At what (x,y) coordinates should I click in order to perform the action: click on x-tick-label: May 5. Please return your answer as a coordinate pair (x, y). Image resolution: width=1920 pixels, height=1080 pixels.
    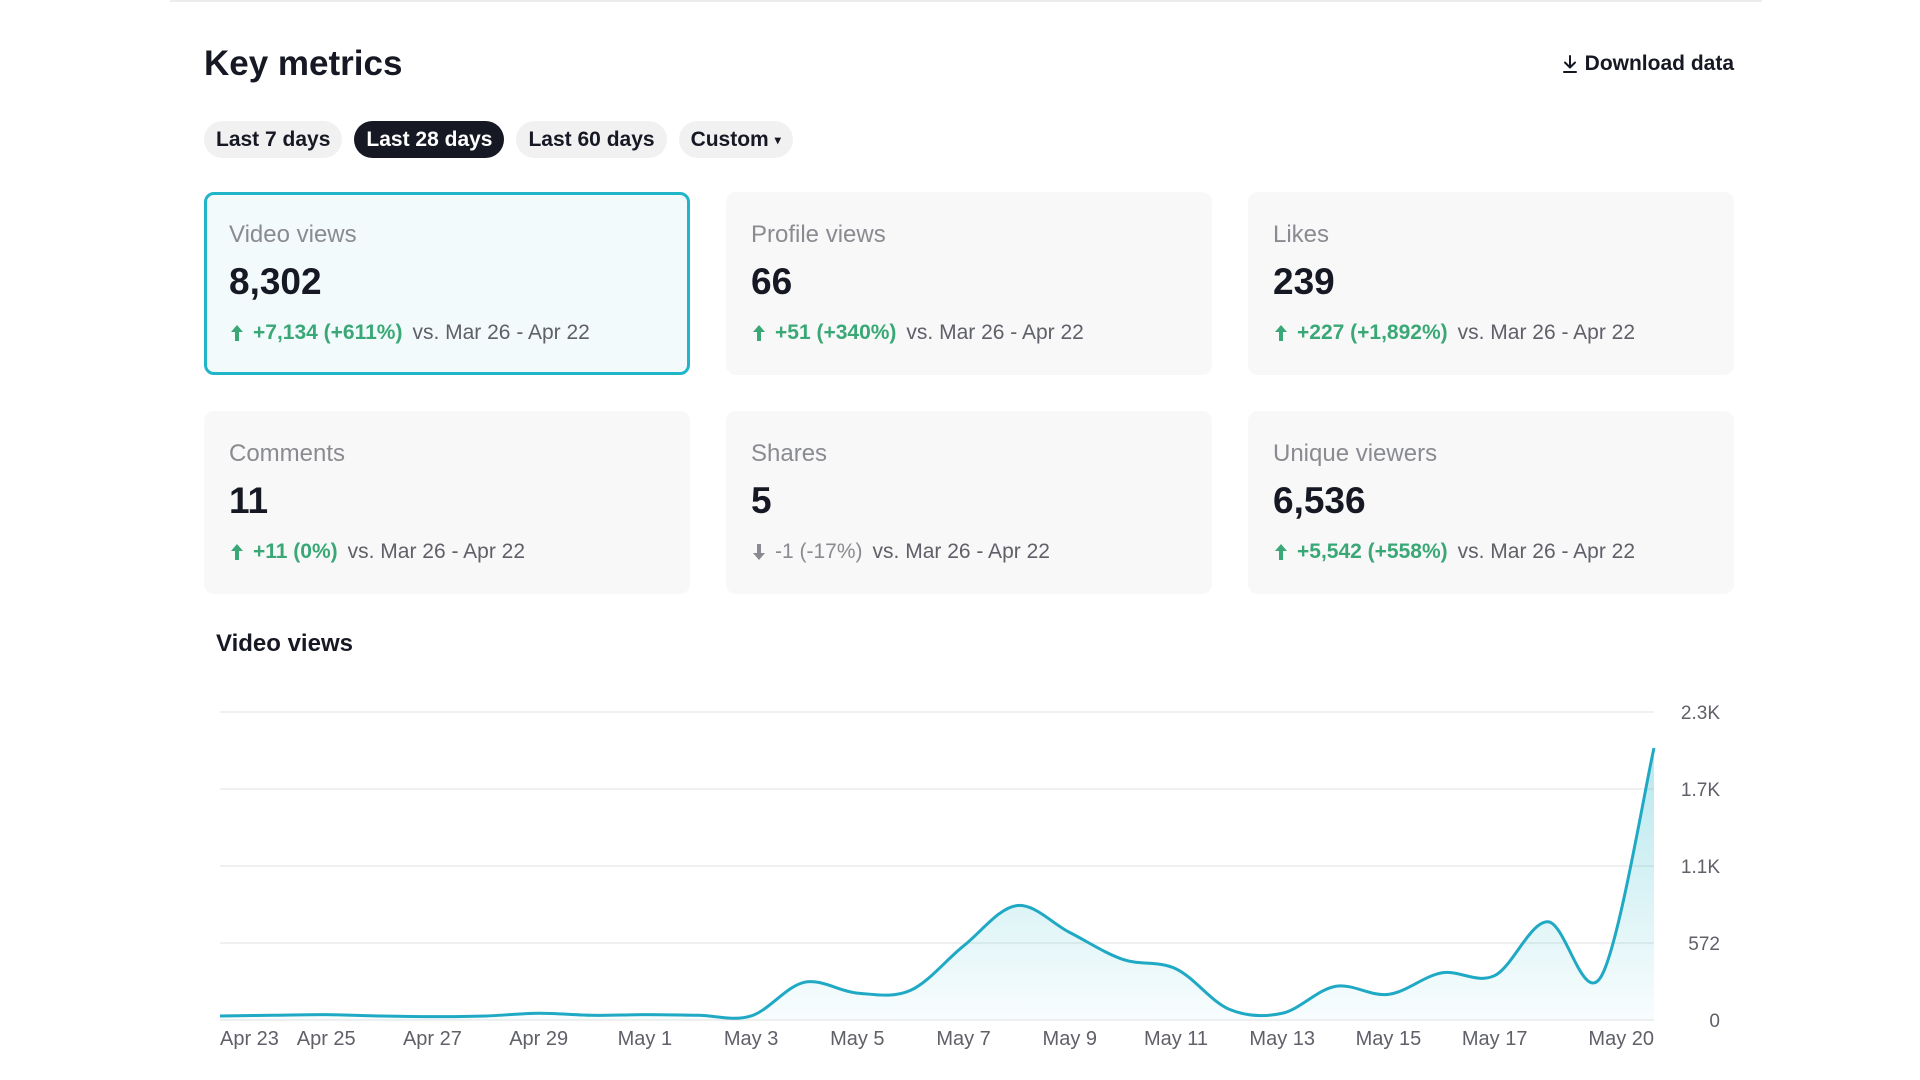
    Looking at the image, I should click on (857, 1039).